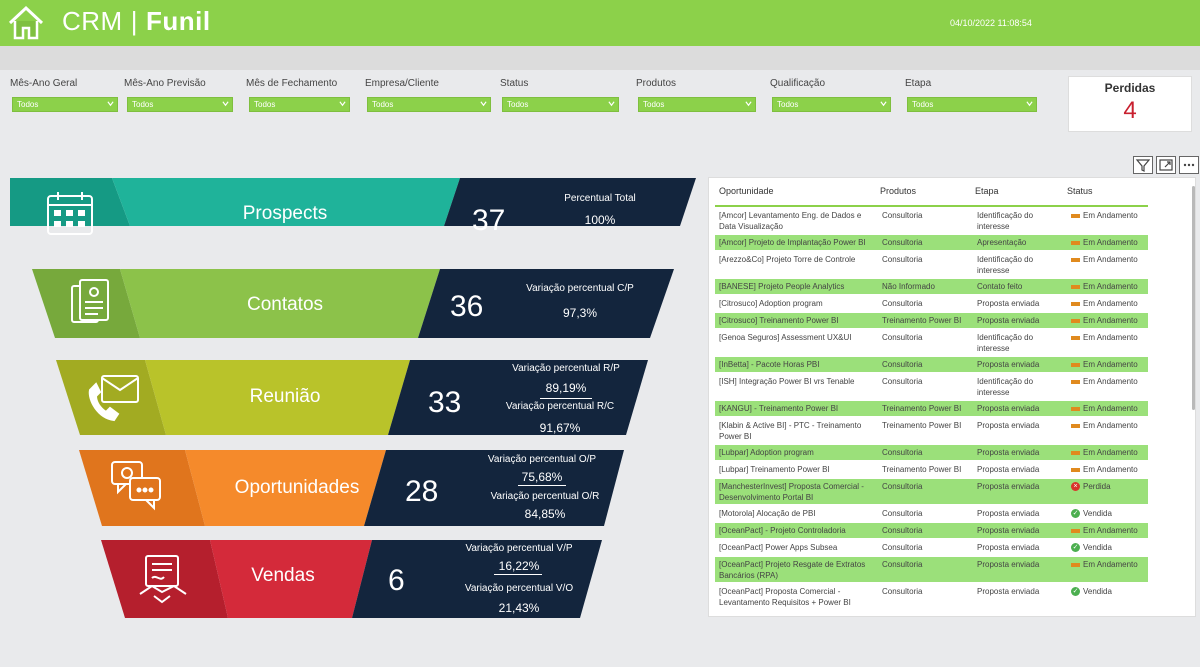  What do you see at coordinates (566, 388) in the screenshot?
I see `metric-value: 89,19%` at bounding box center [566, 388].